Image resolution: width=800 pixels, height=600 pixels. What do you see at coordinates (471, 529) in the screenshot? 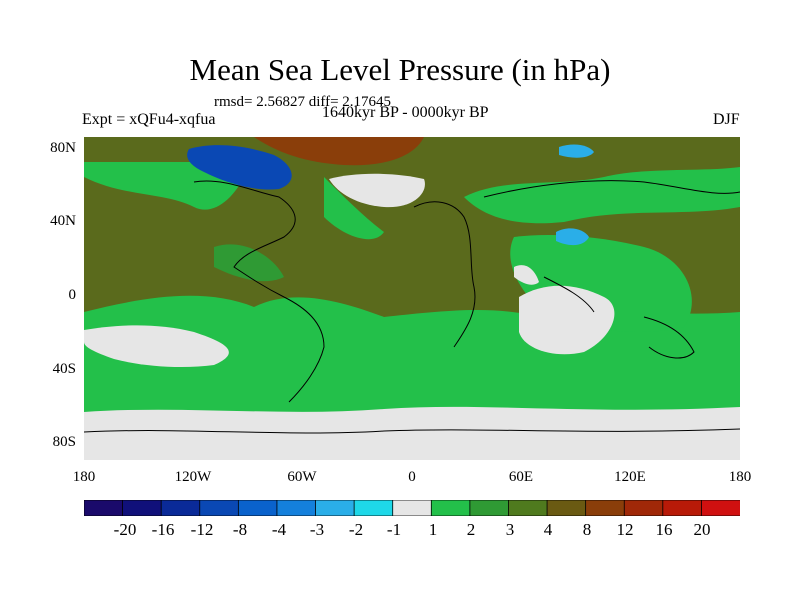
I see `colorbar-label: 2` at bounding box center [471, 529].